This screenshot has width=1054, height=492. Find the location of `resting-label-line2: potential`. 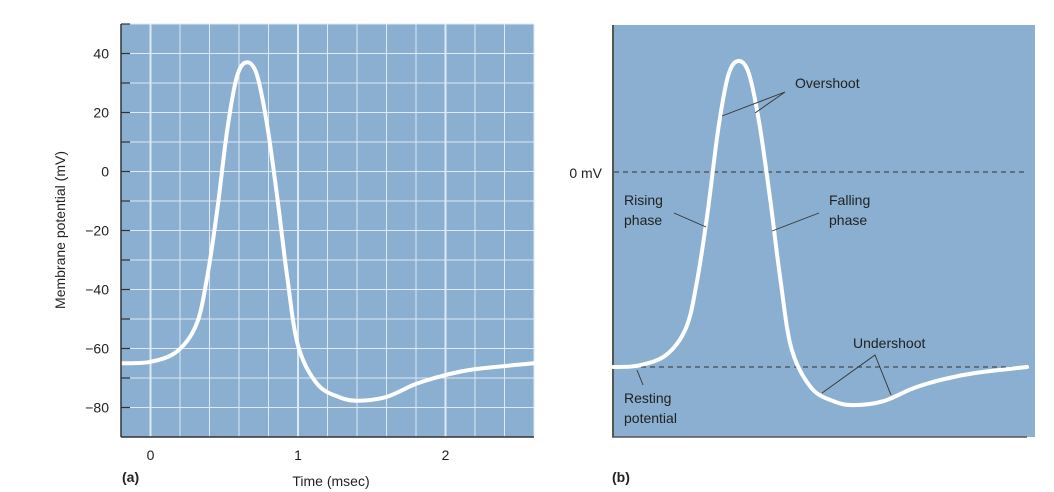

resting-label-line2: potential is located at coordinates (650, 418).